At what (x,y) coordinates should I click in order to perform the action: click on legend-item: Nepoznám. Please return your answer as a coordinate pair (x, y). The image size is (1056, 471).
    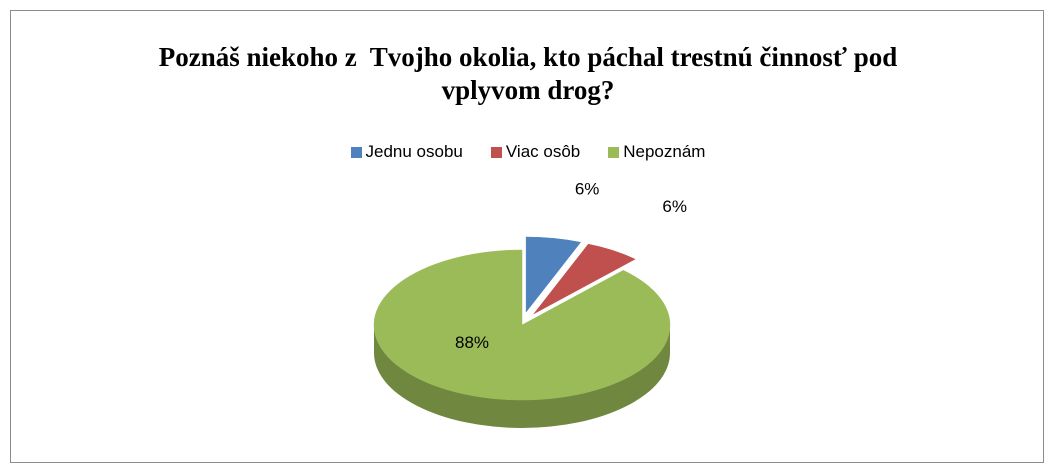
    Looking at the image, I should click on (656, 152).